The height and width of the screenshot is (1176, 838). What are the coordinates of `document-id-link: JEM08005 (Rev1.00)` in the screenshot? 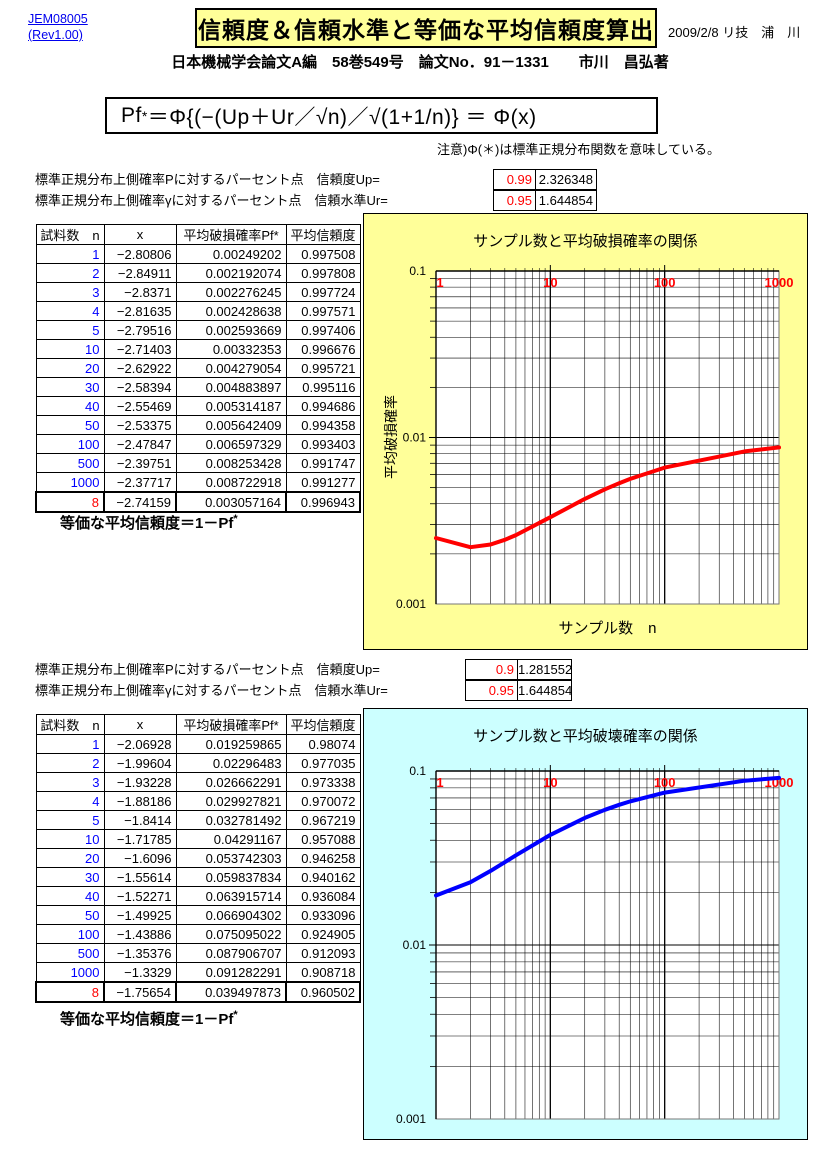 It's located at (58, 27).